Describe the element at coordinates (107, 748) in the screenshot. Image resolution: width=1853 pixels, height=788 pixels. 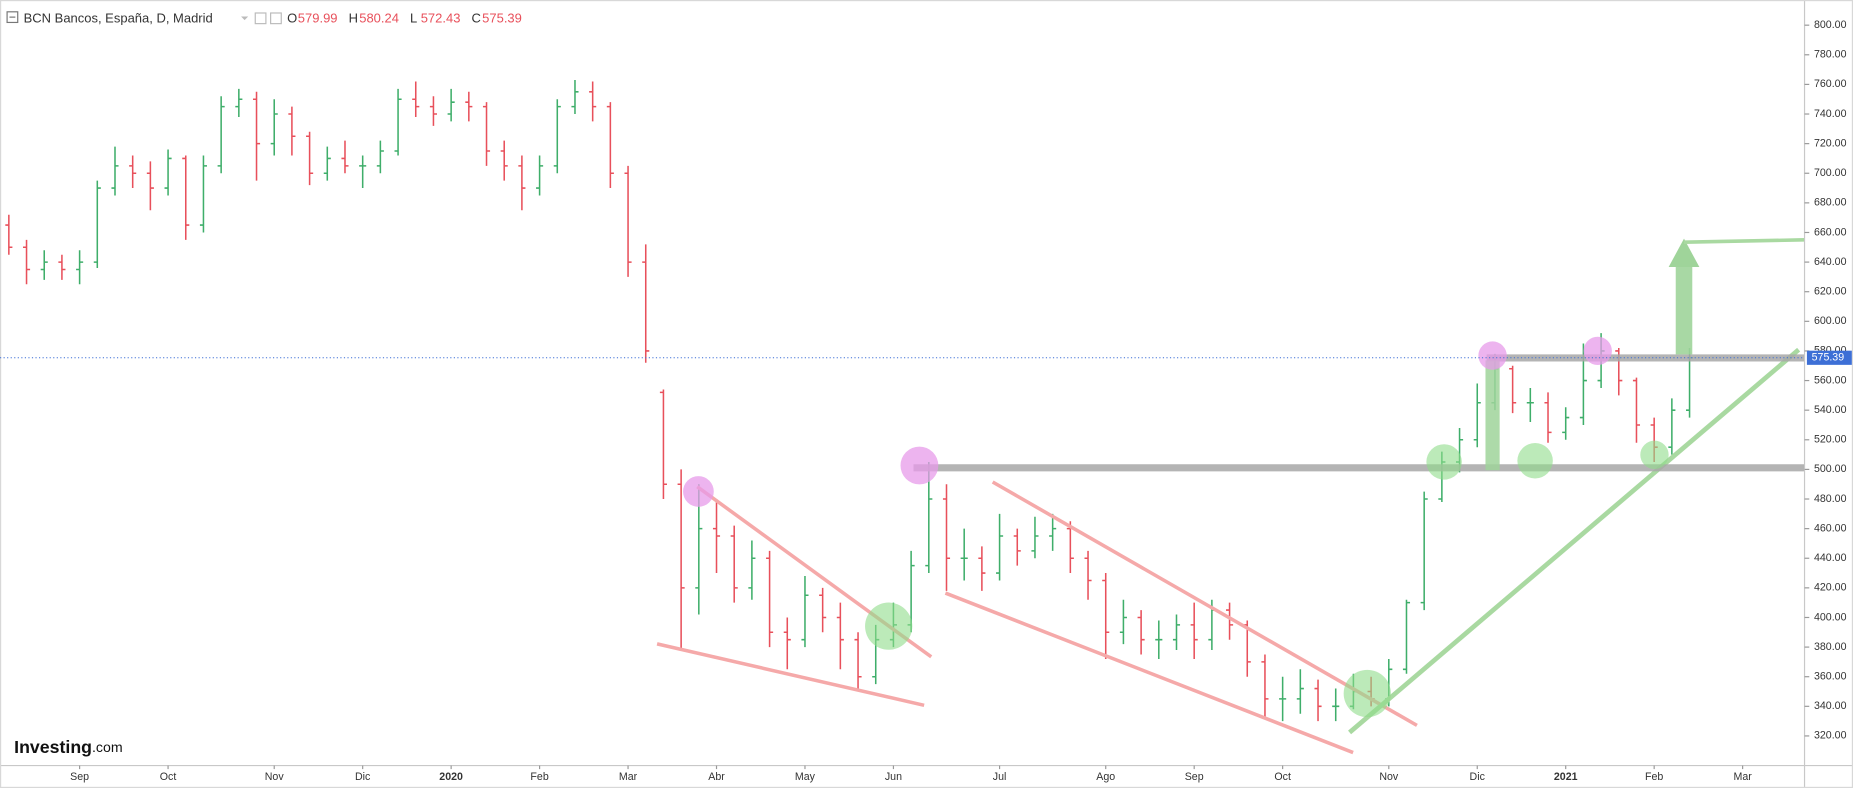
I see `watermark-suffix: .com` at that location.